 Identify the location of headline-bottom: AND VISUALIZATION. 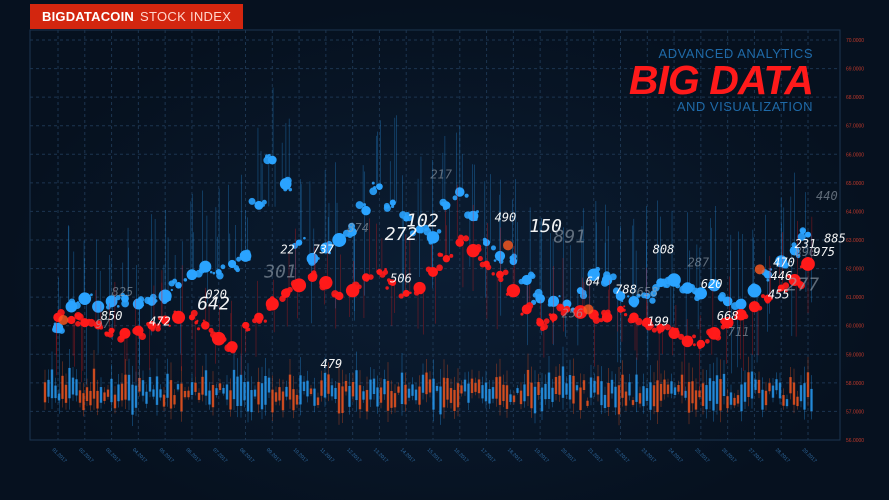
(744, 106).